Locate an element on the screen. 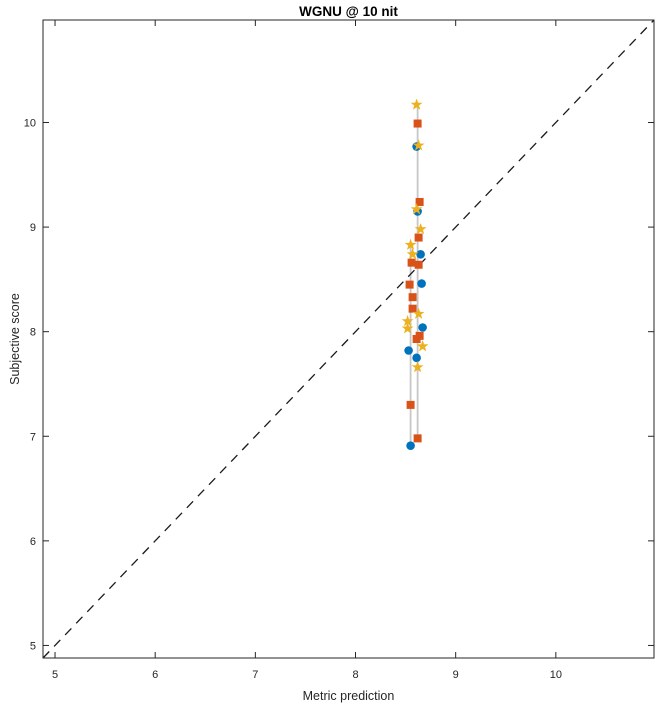  y-tick-label: 8 is located at coordinates (33, 333).